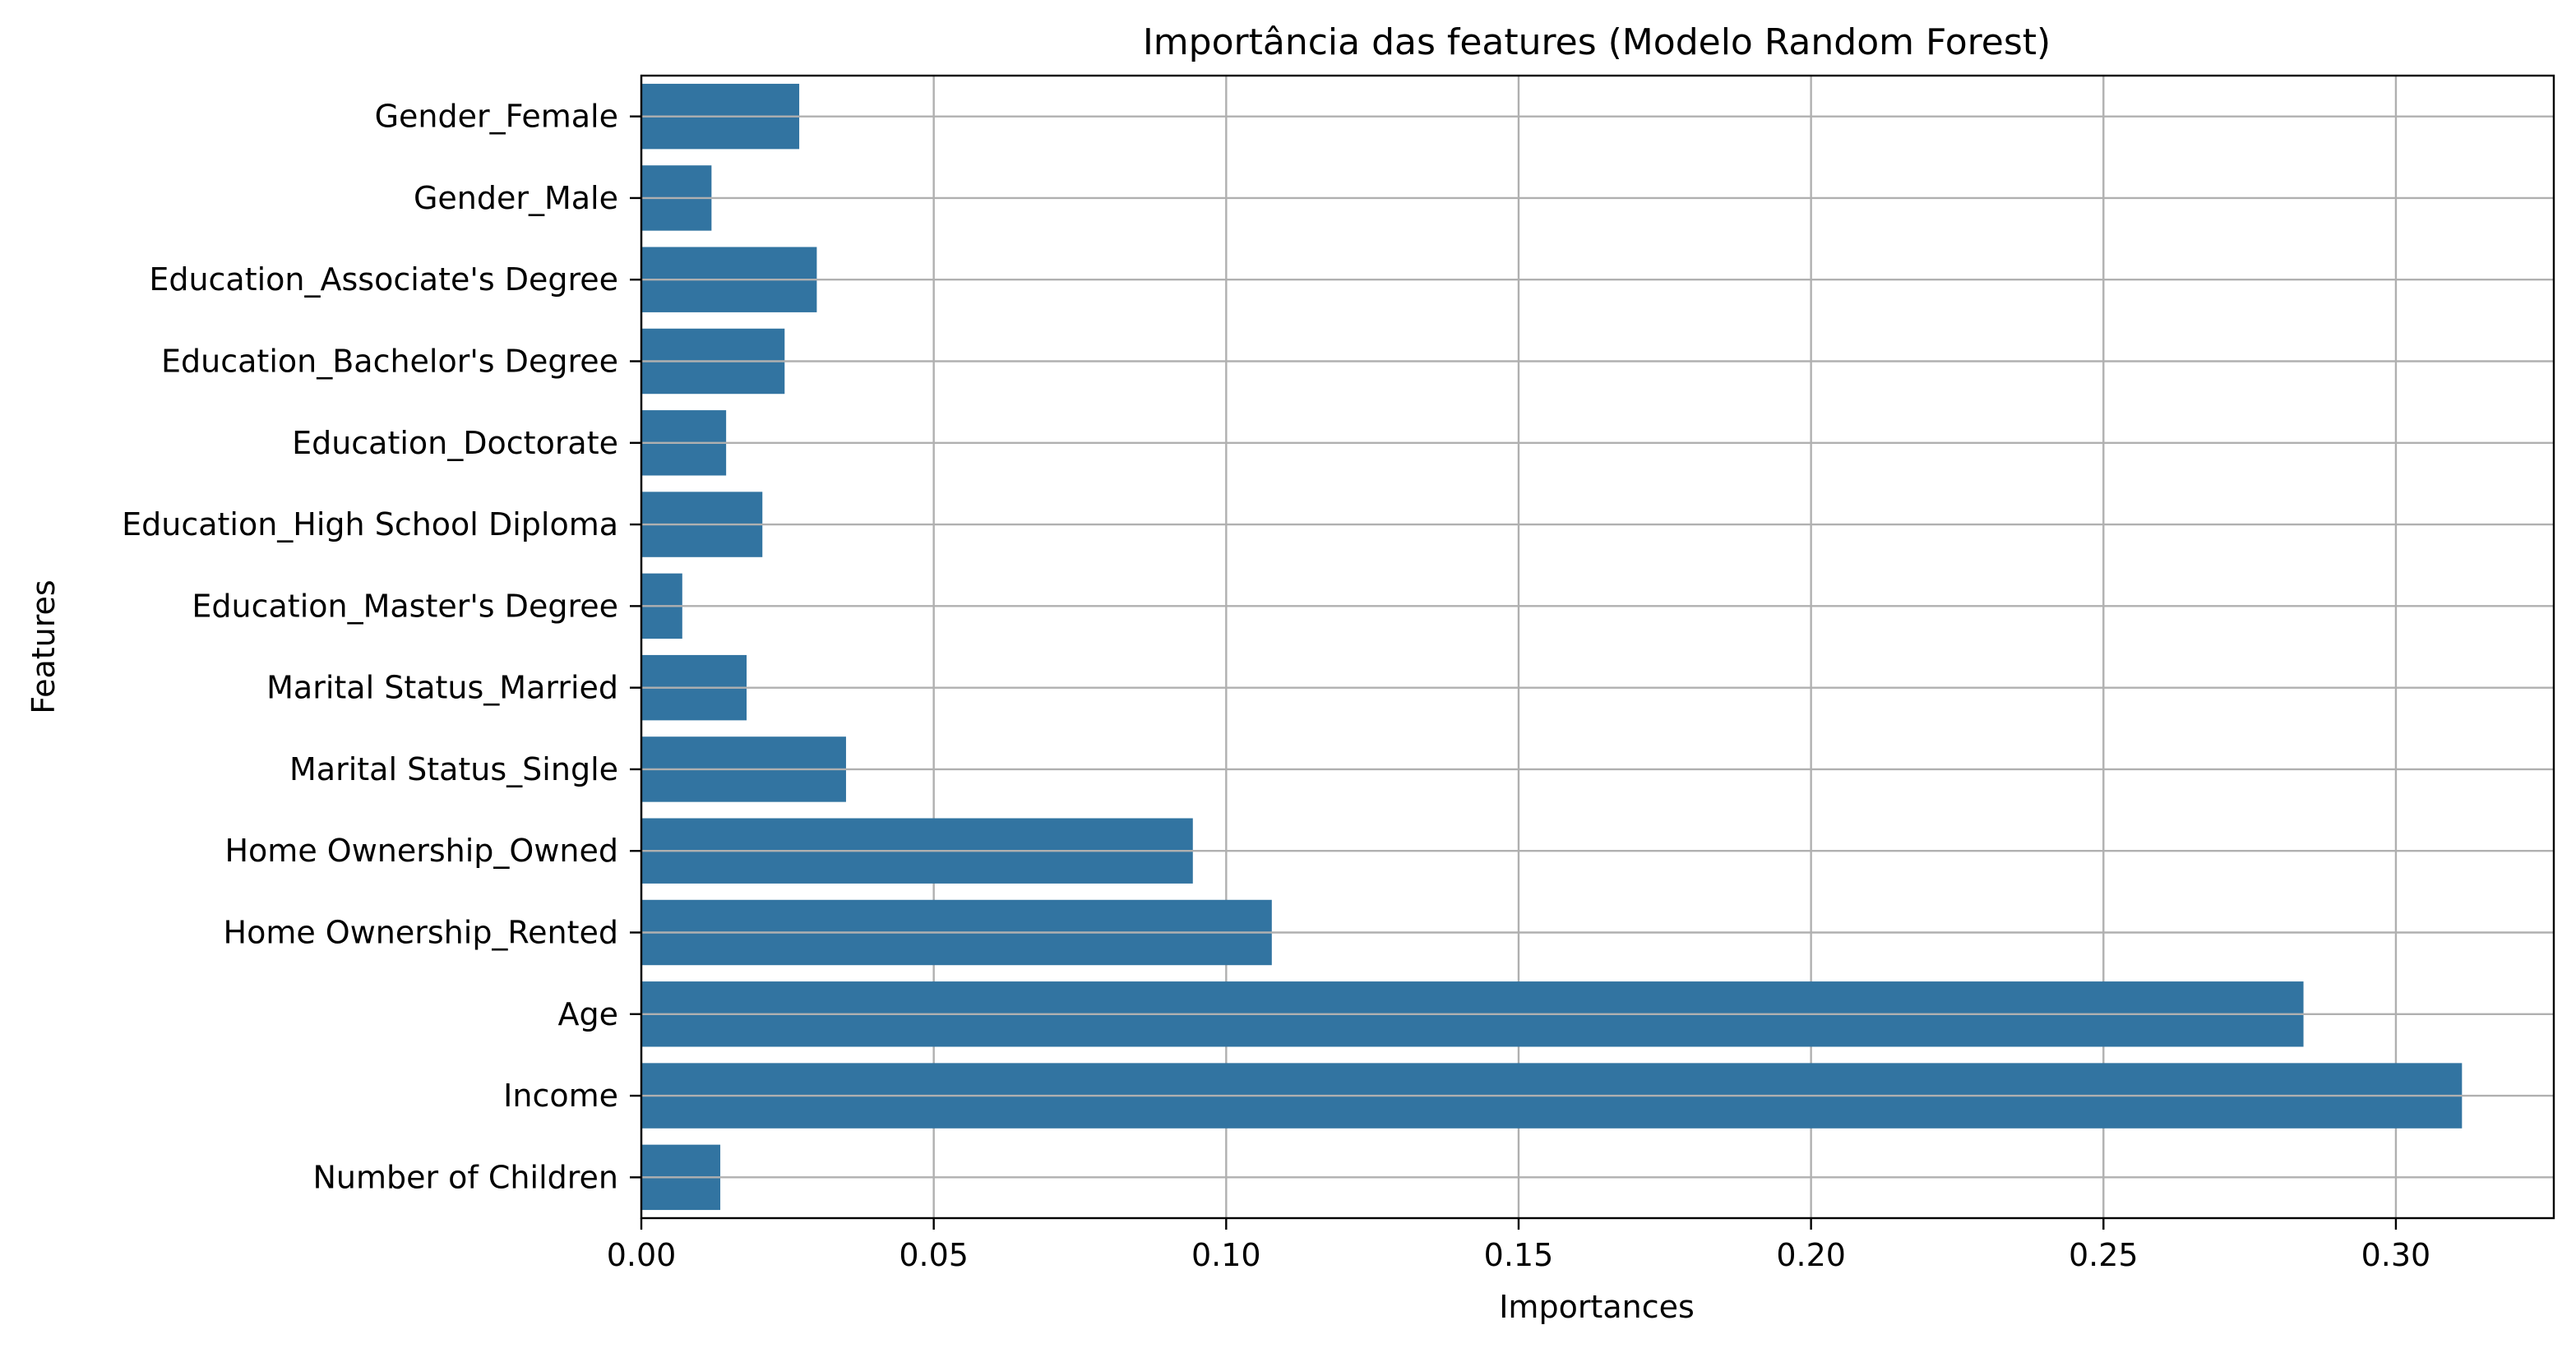  Describe the element at coordinates (370, 524) in the screenshot. I see `y-tick-label: Education_High School Diploma` at that location.